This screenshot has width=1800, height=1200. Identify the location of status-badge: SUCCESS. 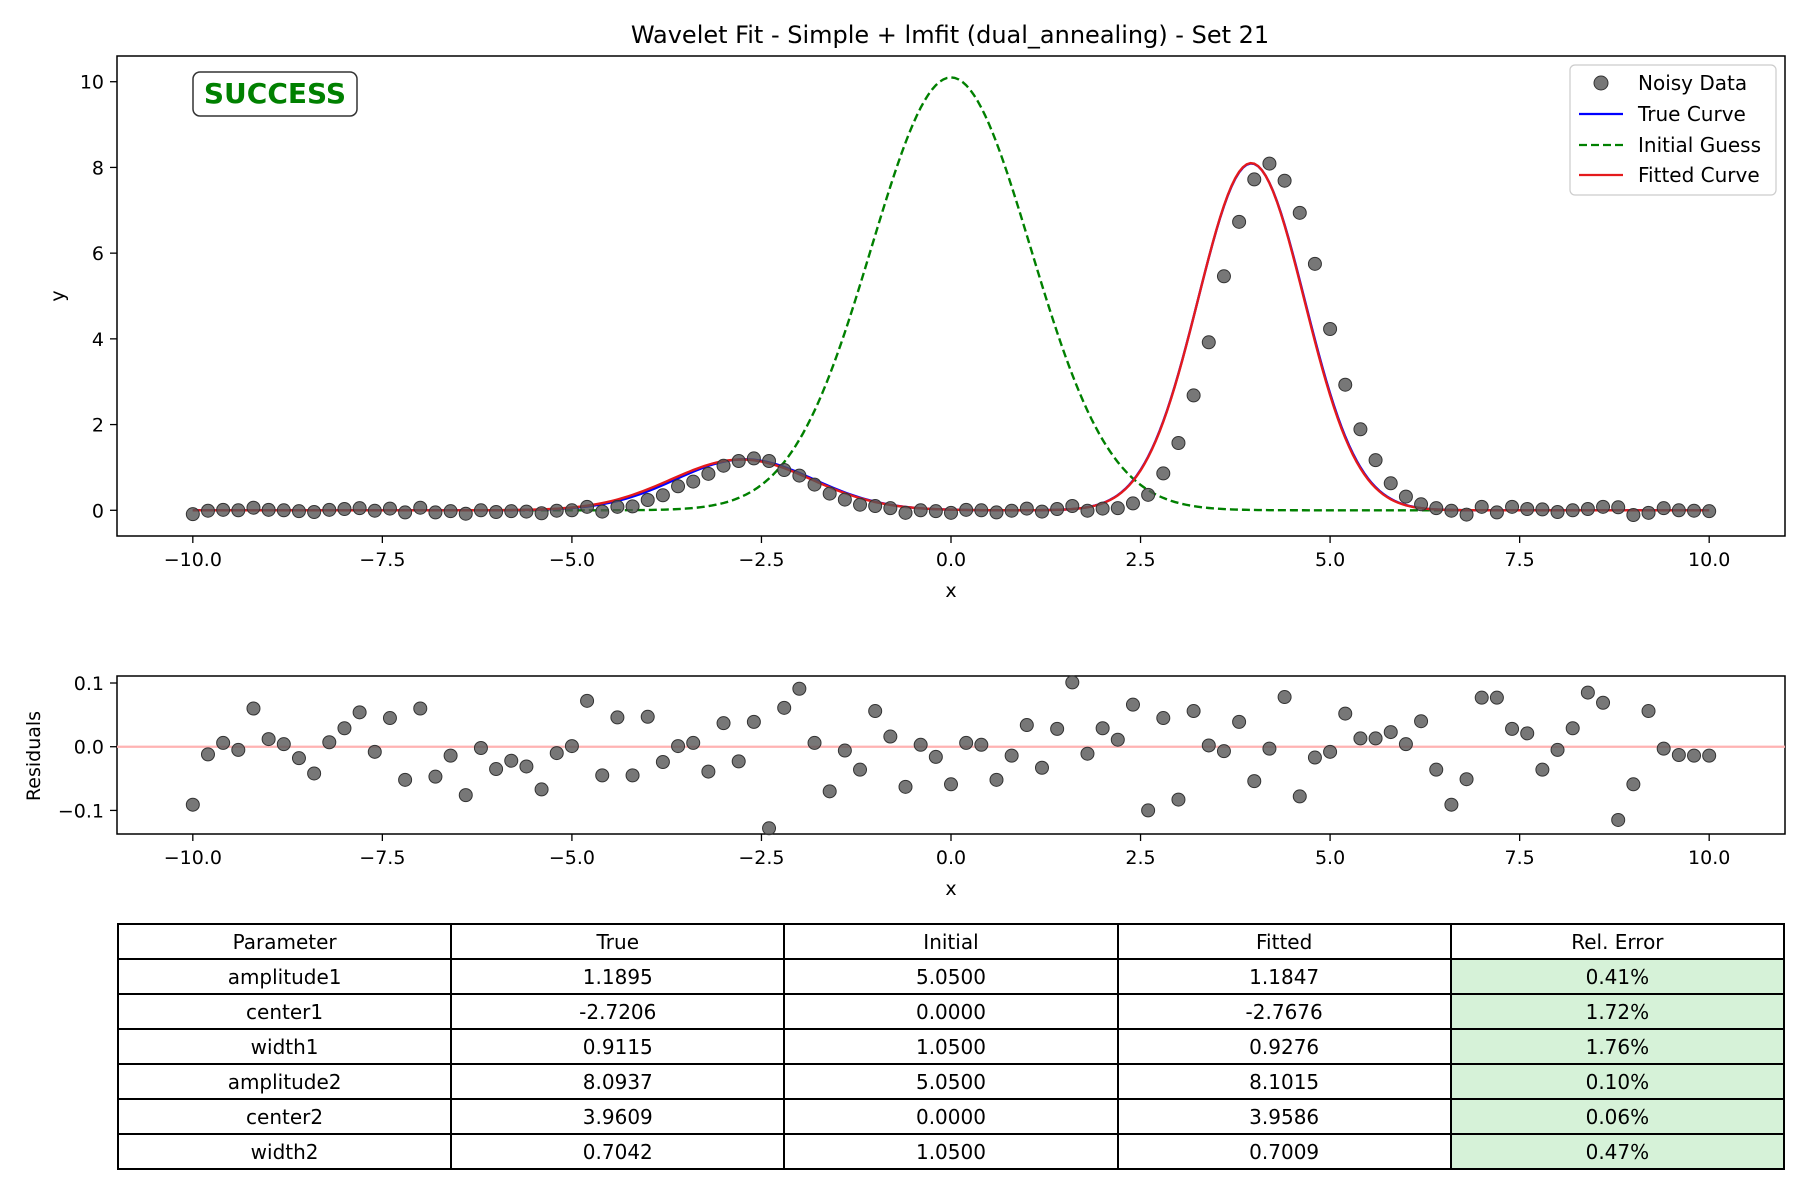
(275, 94).